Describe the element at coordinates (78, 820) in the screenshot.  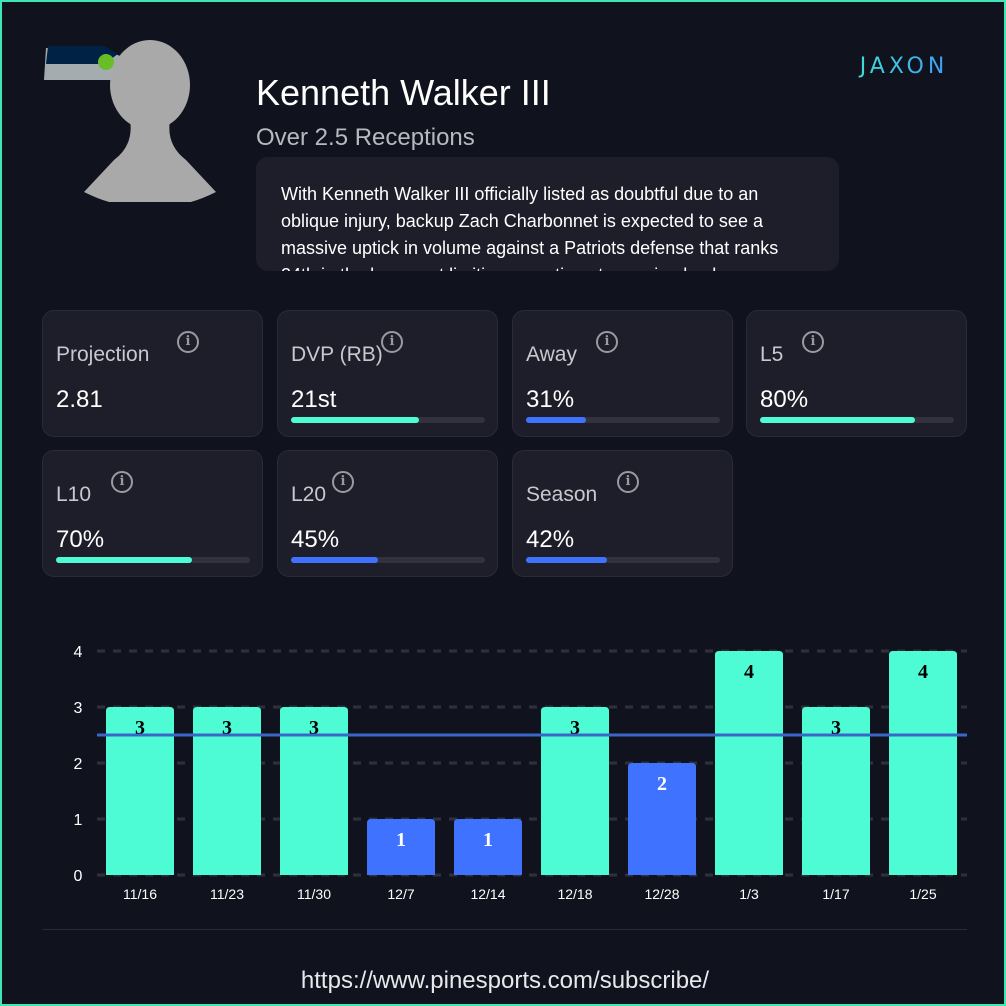
I see `y-tick-label: 1` at that location.